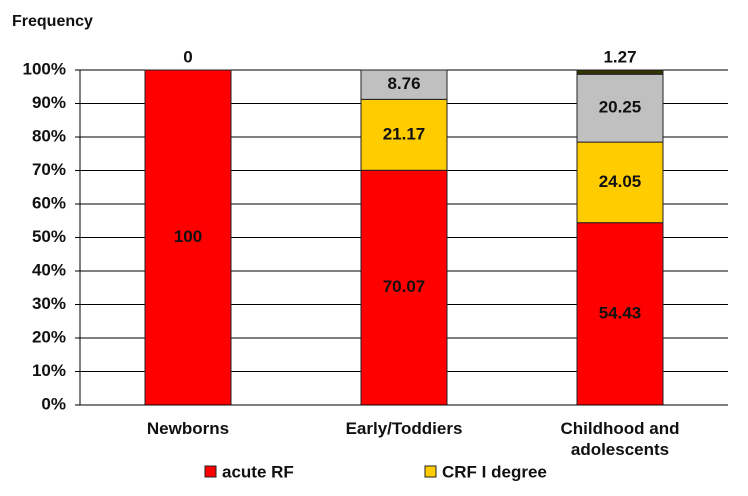 This screenshot has width=748, height=496. I want to click on y-tick-label: 0%, so click(53, 403).